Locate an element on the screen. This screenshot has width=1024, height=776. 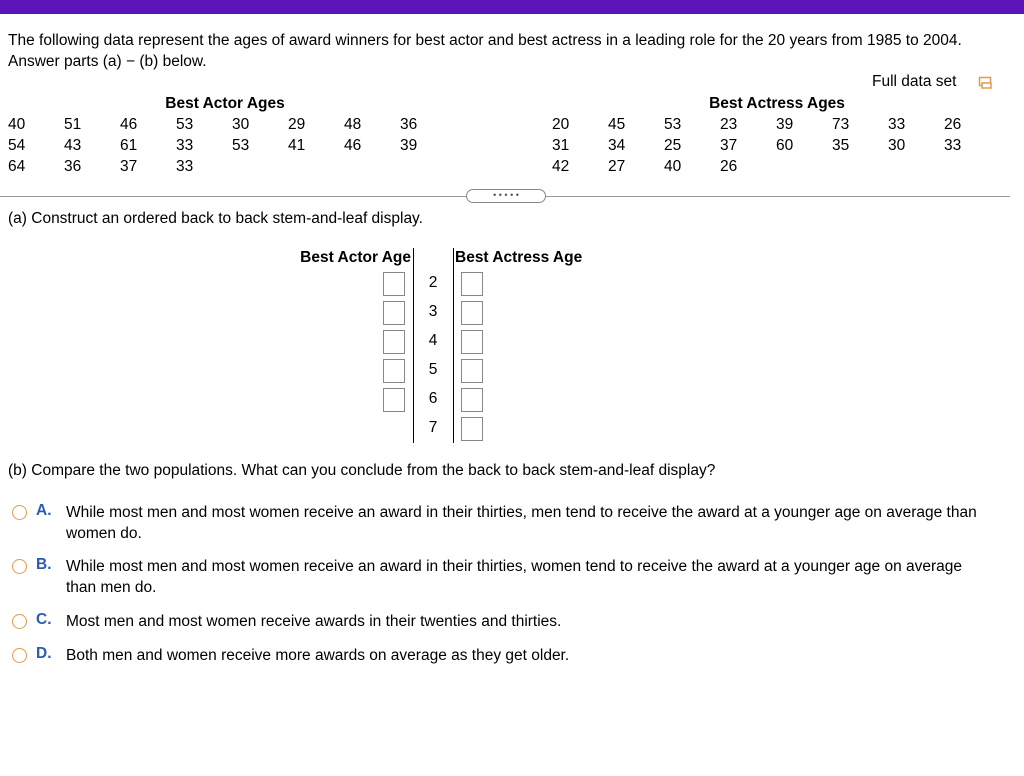
stem-line-left is located at coordinates (413, 345).